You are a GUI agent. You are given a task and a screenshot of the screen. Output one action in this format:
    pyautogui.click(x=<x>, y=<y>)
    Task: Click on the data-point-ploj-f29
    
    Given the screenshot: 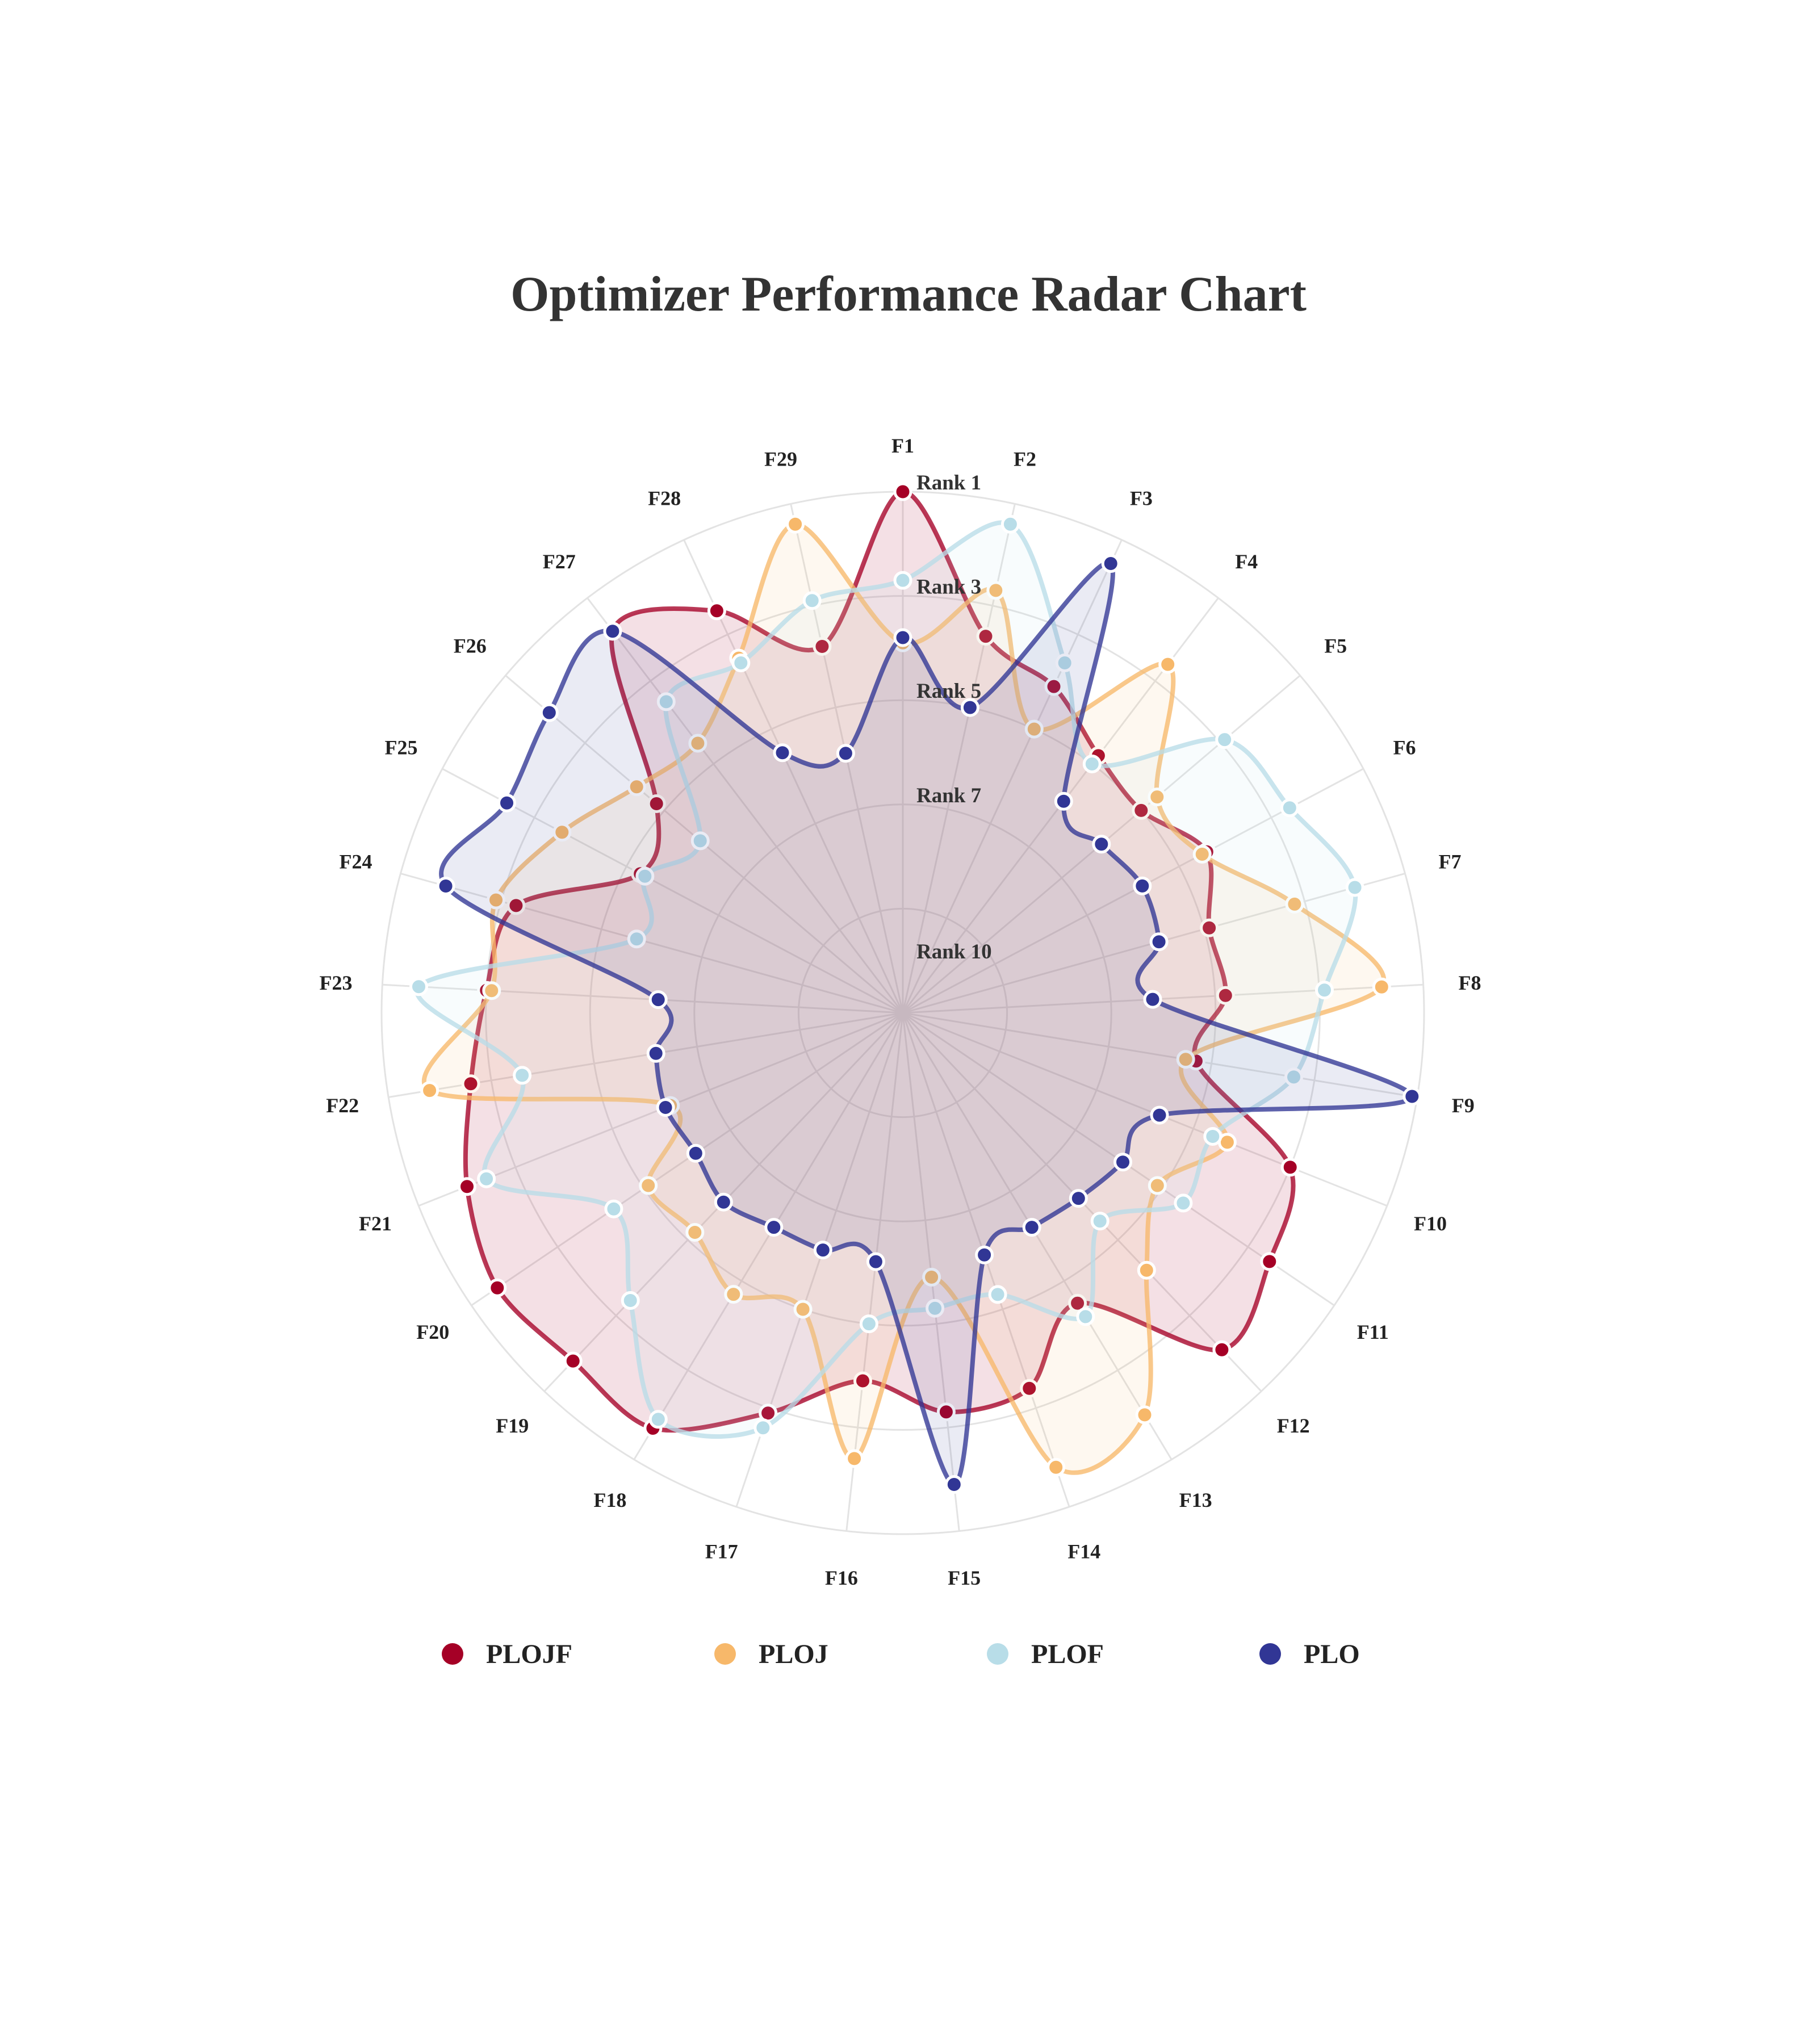 What is the action you would take?
    pyautogui.click(x=795, y=524)
    